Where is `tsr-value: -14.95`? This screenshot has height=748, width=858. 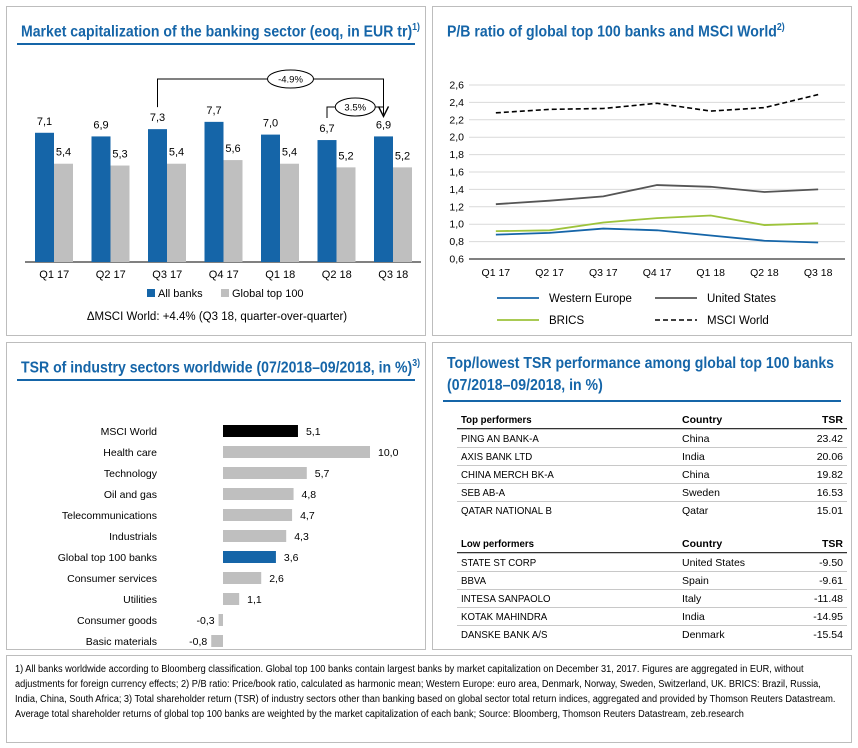 tsr-value: -14.95 is located at coordinates (828, 617).